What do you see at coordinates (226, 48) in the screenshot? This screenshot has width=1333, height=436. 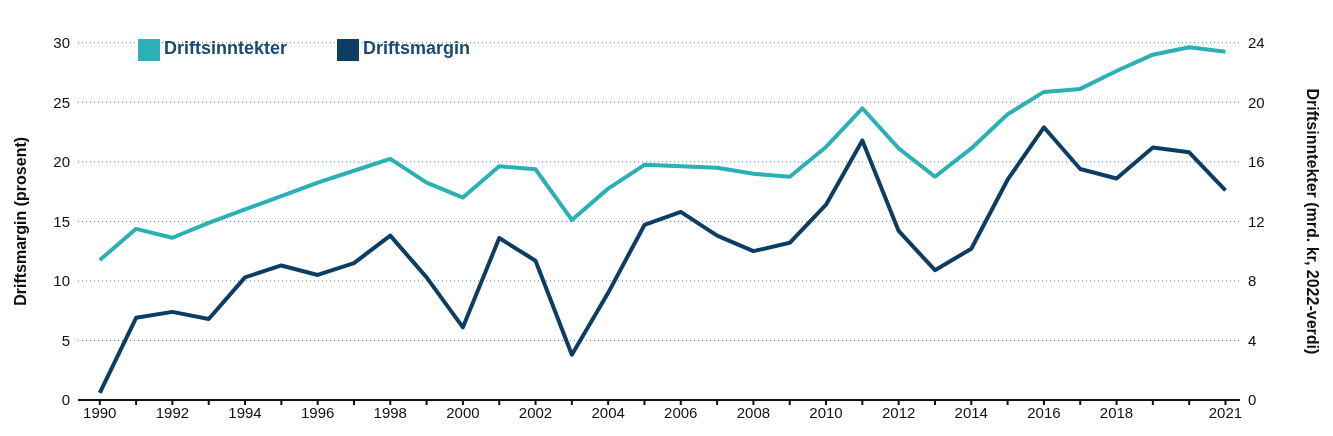 I see `legend-label: Driftsinntekter` at bounding box center [226, 48].